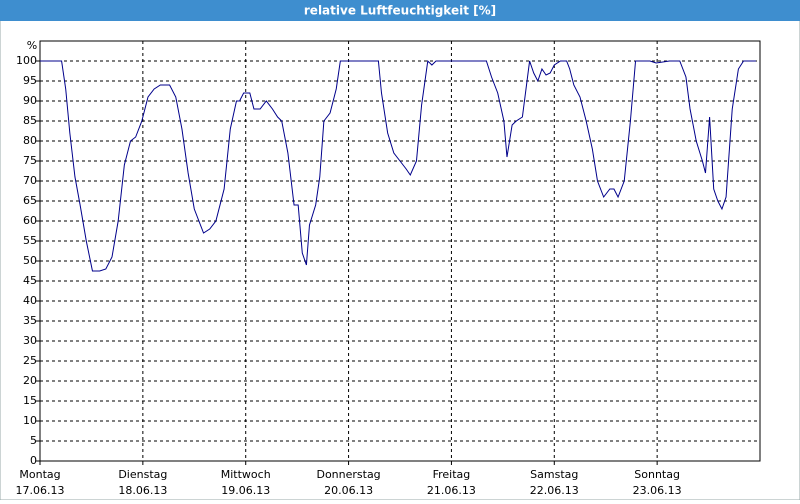  I want to click on title-bar, so click(400, 10).